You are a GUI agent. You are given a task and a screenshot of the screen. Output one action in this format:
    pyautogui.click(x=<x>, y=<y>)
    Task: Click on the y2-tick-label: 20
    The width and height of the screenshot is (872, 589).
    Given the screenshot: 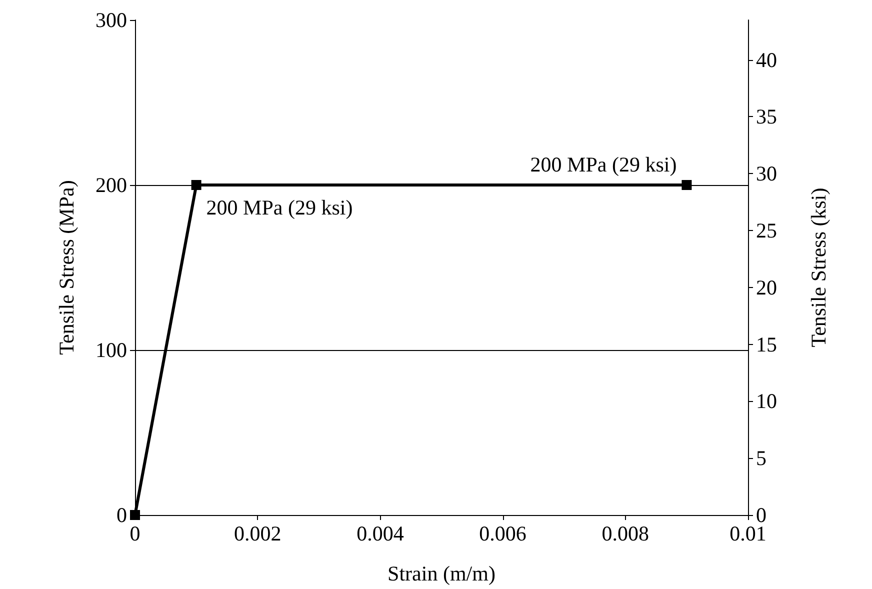 What is the action you would take?
    pyautogui.click(x=766, y=287)
    